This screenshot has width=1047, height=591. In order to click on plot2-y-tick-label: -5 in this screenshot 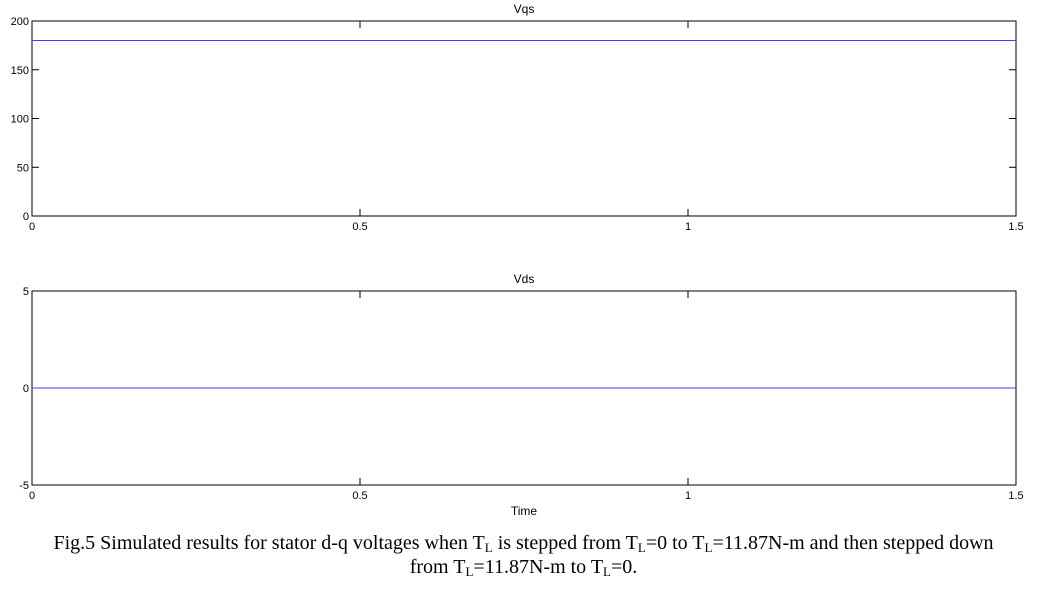, I will do `click(24, 486)`.